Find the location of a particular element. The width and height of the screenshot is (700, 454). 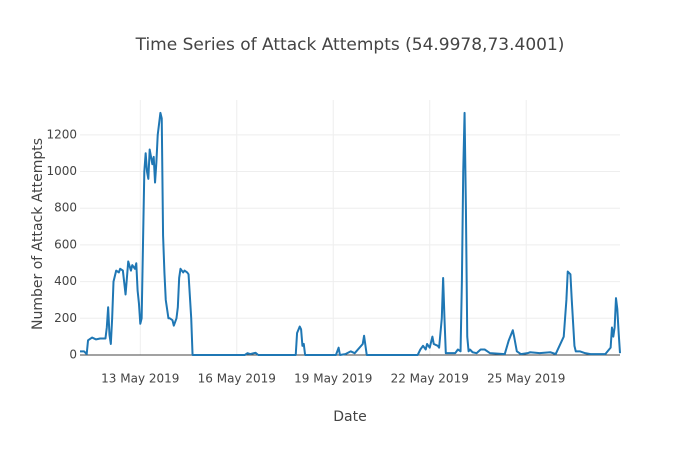

x-tick-label: 25 May 2019 is located at coordinates (526, 379).